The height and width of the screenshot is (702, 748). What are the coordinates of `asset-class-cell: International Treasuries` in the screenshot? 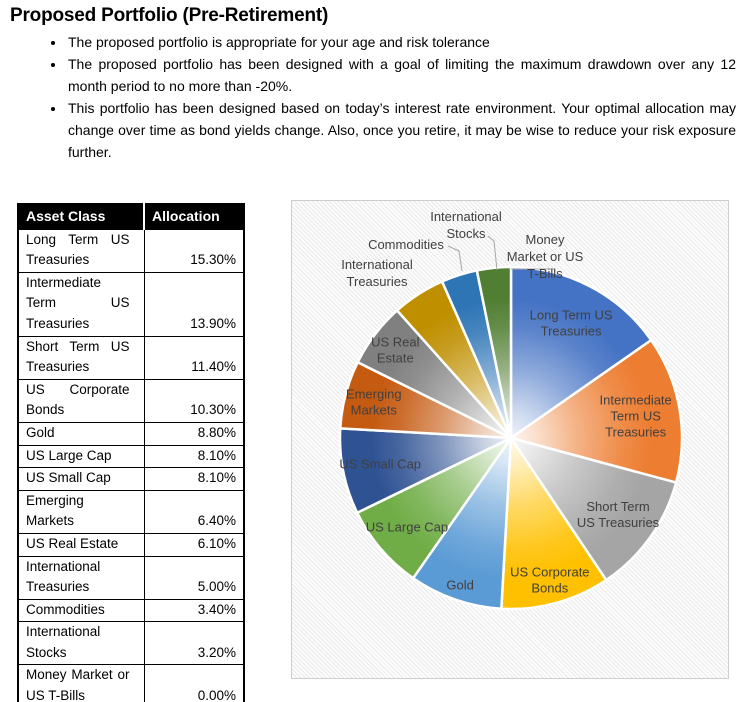 It's located at (81, 577).